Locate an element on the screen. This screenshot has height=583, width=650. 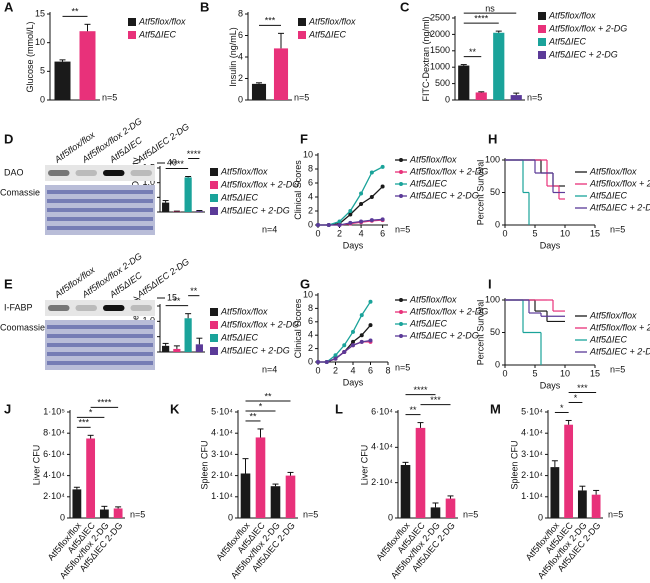
y-tick-label: 1500 is located at coordinates (440, 50).